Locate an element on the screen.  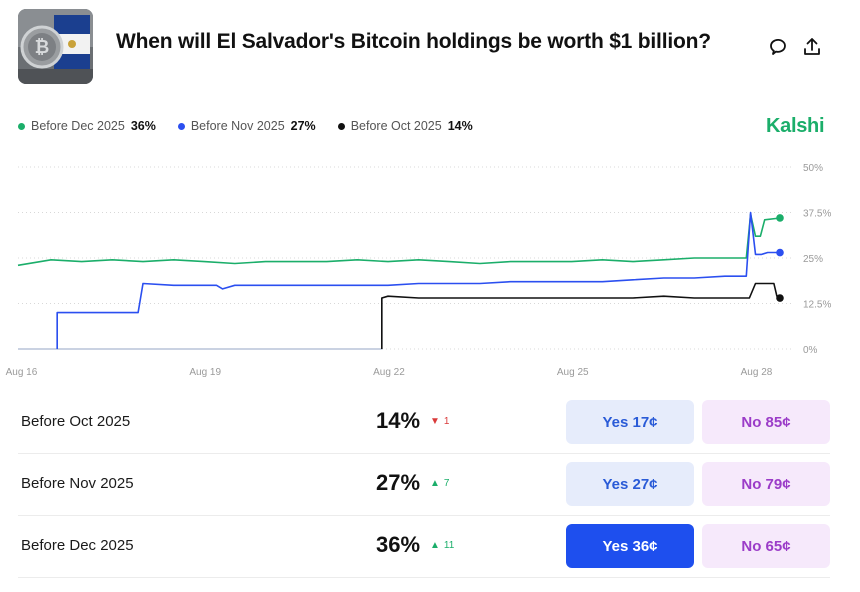
x-tick-label: Aug 16 is located at coordinates (22, 372).